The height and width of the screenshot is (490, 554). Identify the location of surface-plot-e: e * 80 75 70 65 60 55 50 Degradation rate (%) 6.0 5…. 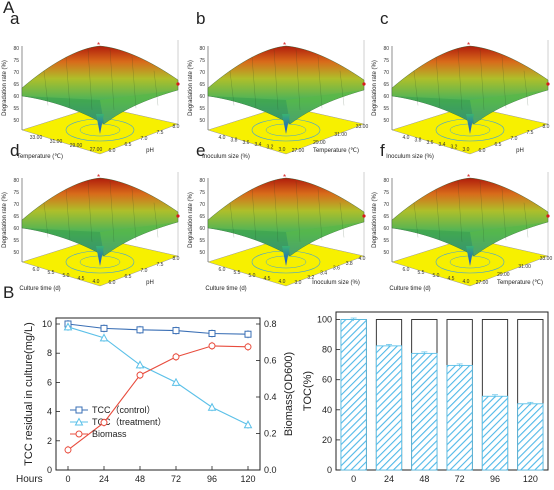
(277, 216).